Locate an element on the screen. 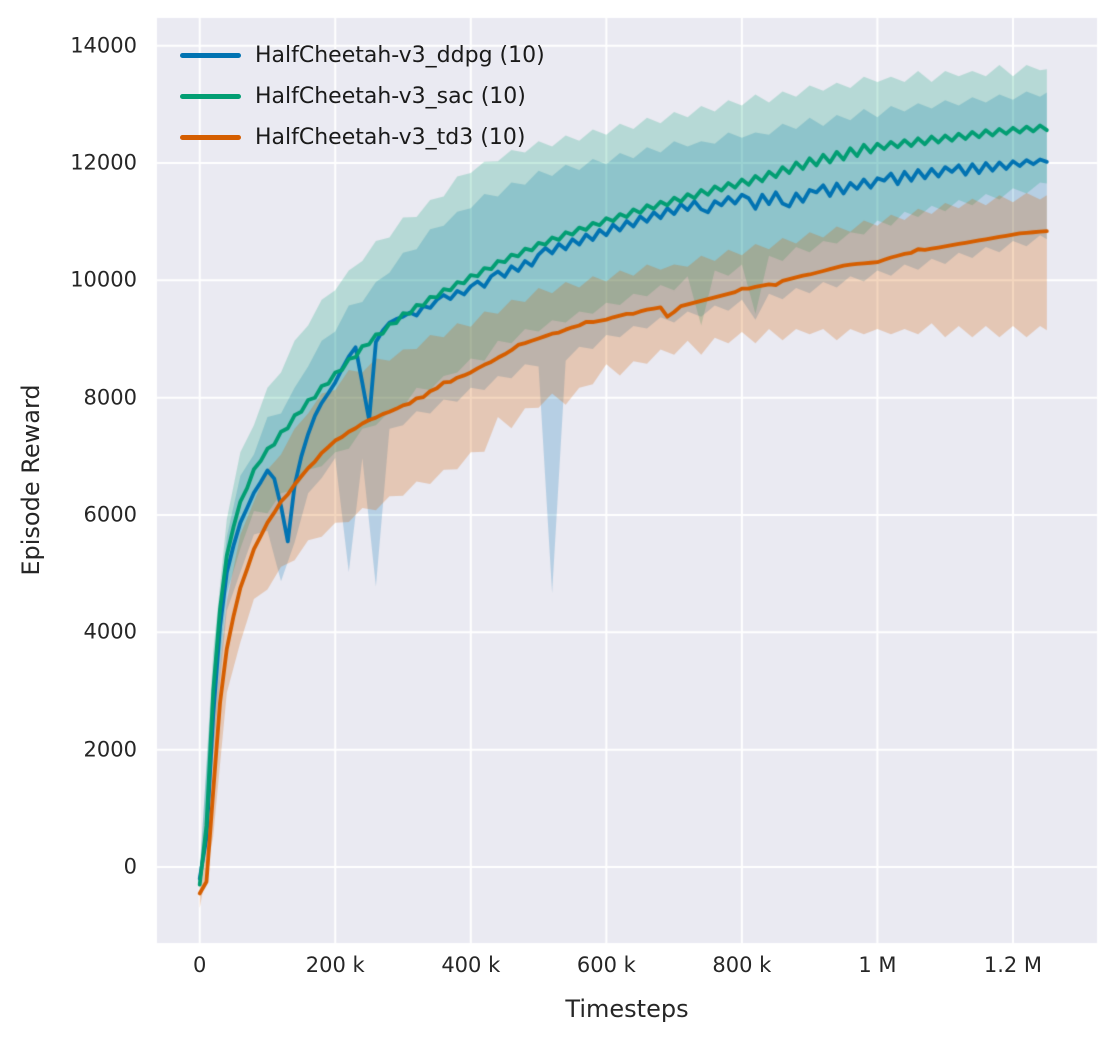  legend-item-sac: HalfCheetah-v3_sac (10) is located at coordinates (362, 96).